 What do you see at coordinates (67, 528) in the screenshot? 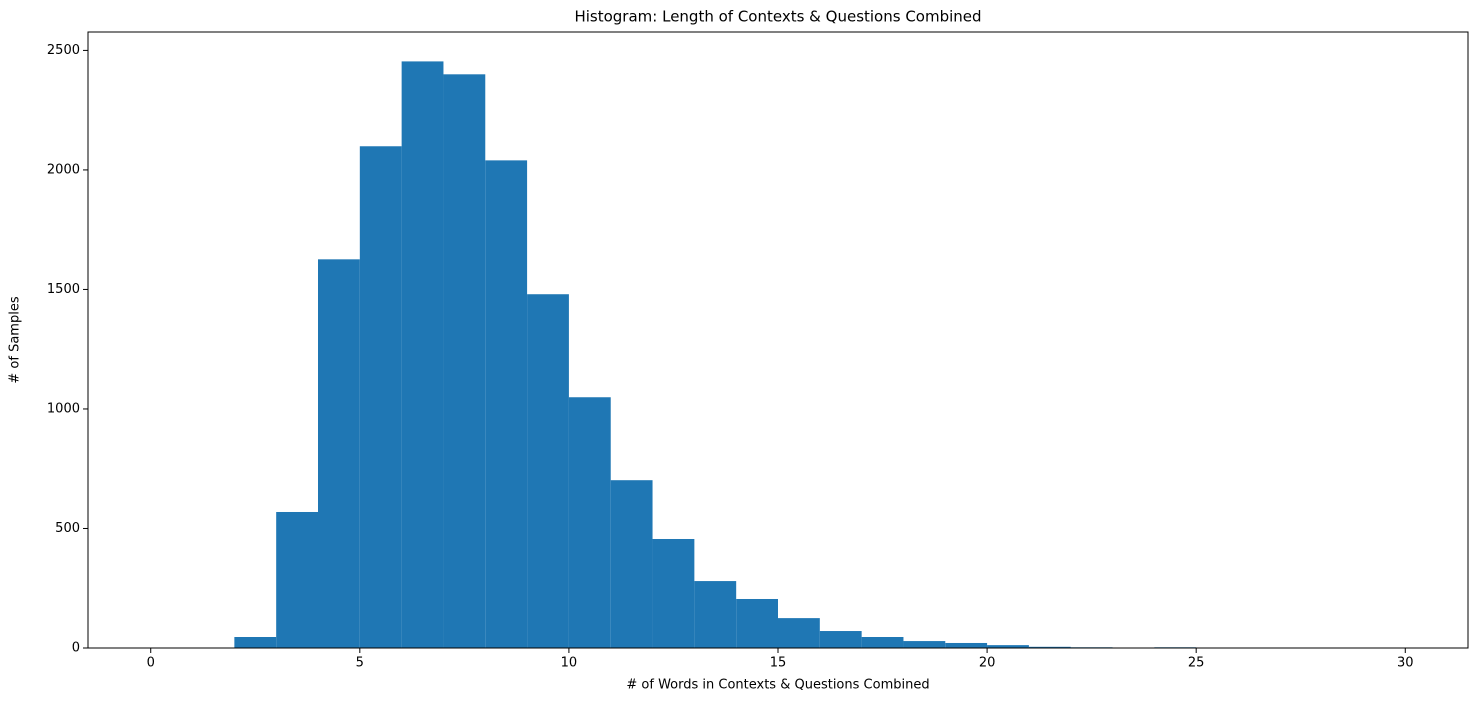
I see `y-tick-label: 500` at bounding box center [67, 528].